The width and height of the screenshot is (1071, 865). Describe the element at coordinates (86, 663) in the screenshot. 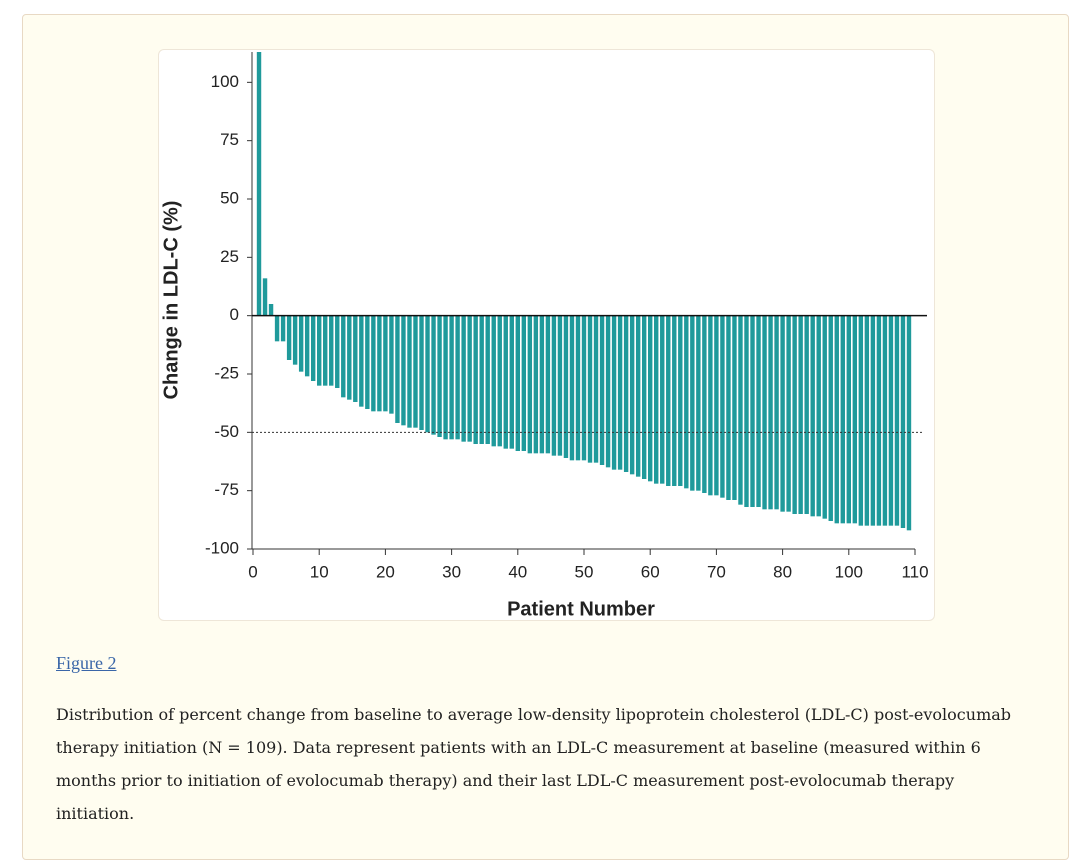

I see `figure-link: Figure 2` at that location.